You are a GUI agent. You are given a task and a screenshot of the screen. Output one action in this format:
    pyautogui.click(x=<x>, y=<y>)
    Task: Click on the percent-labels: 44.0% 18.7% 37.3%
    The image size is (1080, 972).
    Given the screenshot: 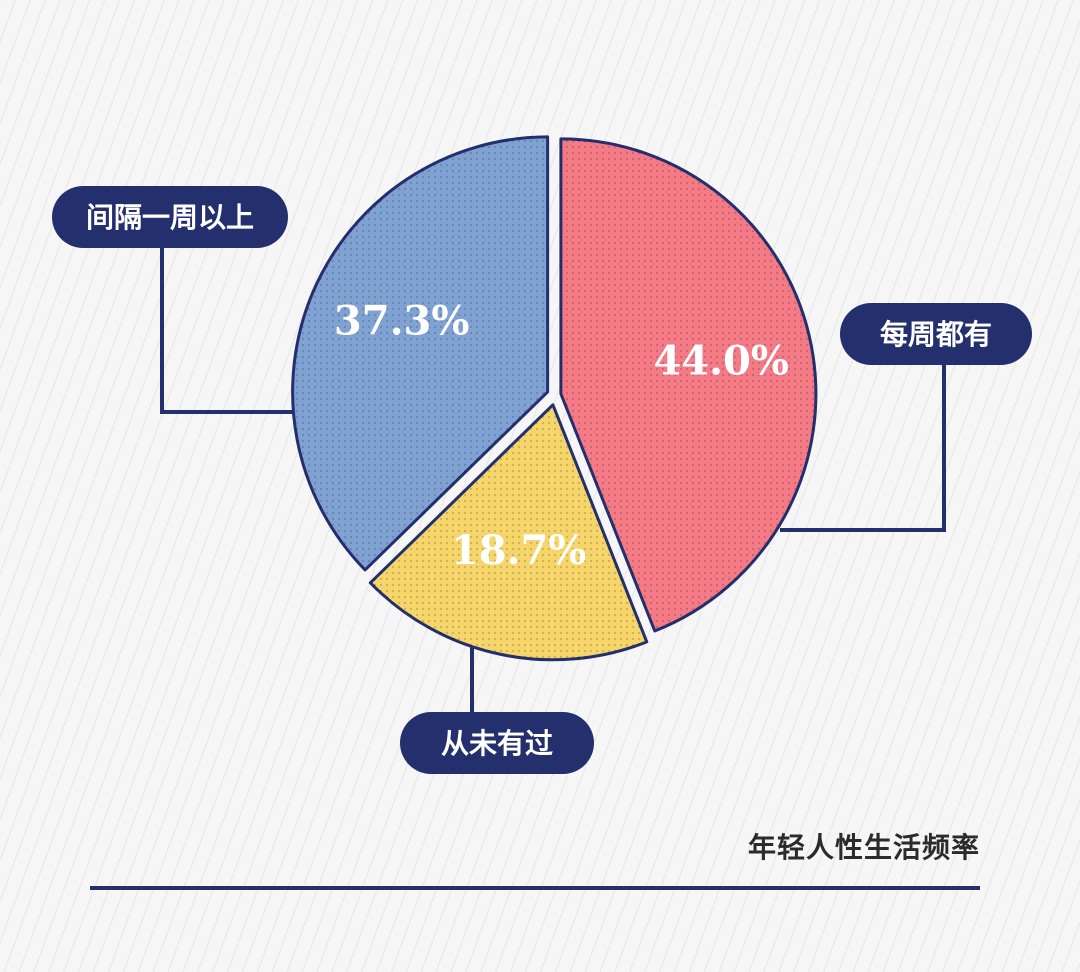 What is the action you would take?
    pyautogui.click(x=561, y=435)
    